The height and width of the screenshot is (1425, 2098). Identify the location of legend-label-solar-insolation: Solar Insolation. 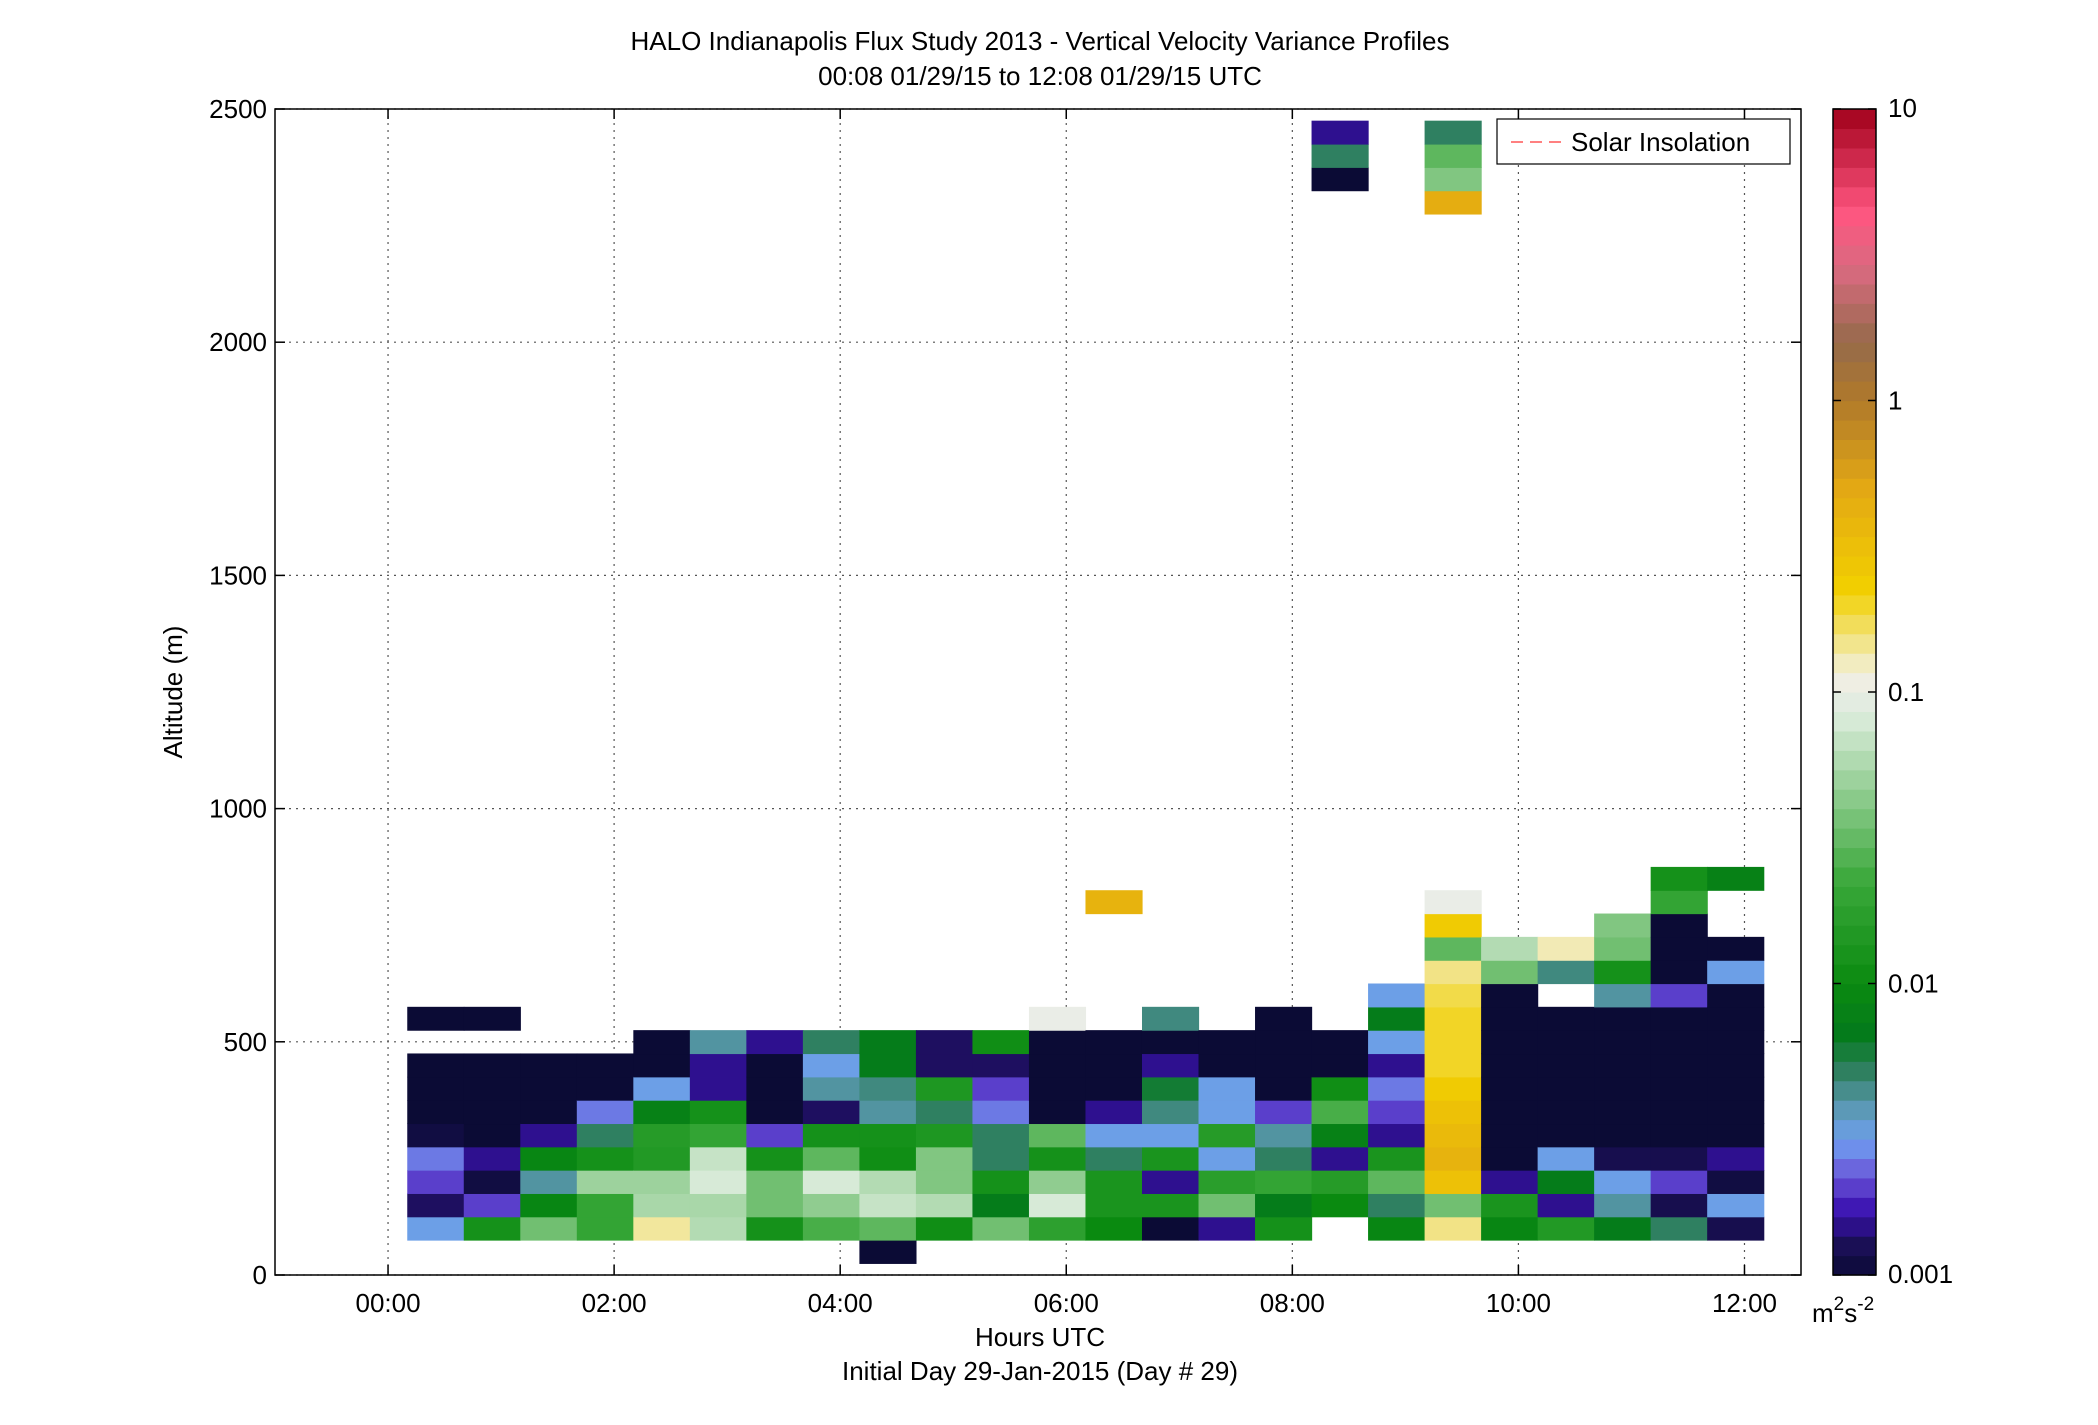
(1660, 142).